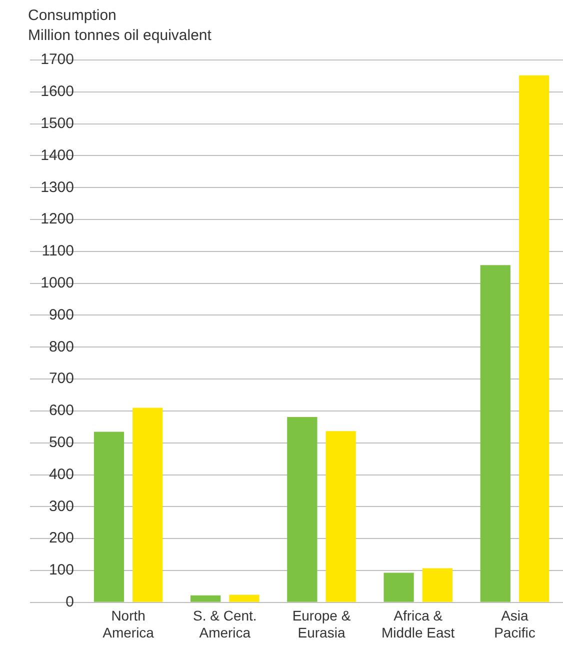 The image size is (563, 656). I want to click on y-tick-label: 1600, so click(57, 91).